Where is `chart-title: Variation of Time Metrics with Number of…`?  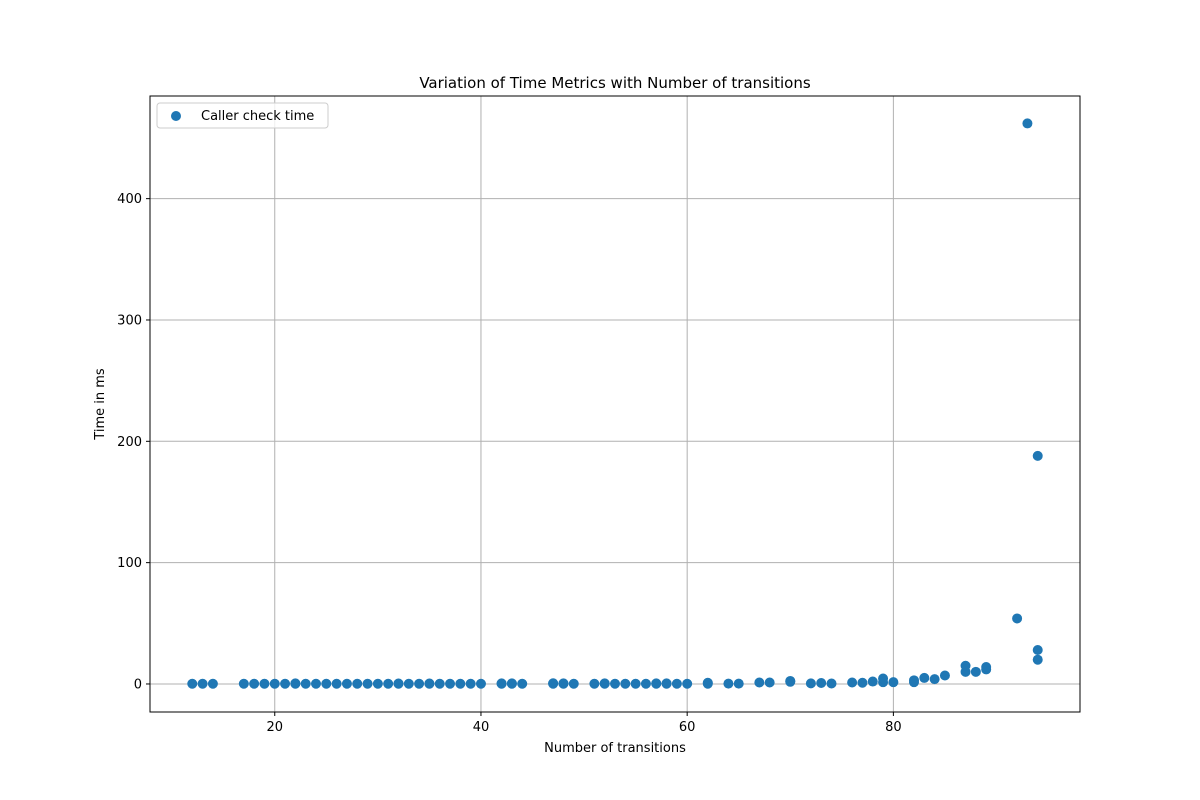
chart-title: Variation of Time Metrics with Number of… is located at coordinates (615, 83).